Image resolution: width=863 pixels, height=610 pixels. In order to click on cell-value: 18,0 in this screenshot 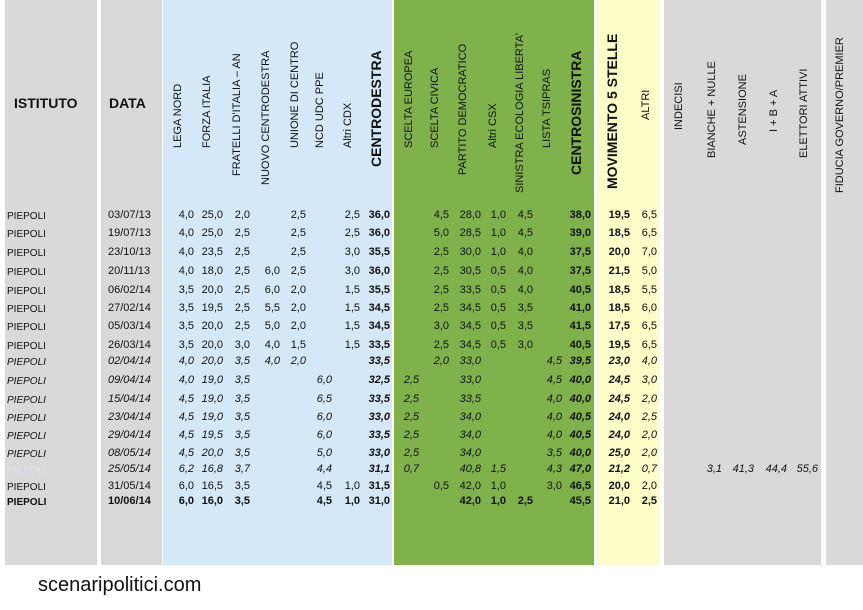, I will do `click(212, 271)`.